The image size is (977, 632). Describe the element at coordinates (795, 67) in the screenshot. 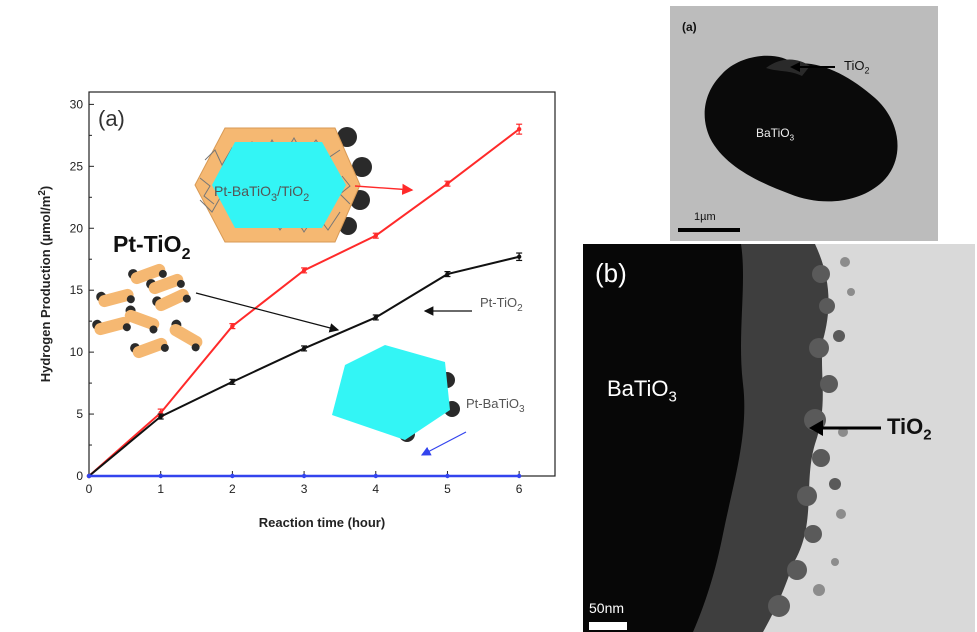

I see `tem-a-arrow` at that location.